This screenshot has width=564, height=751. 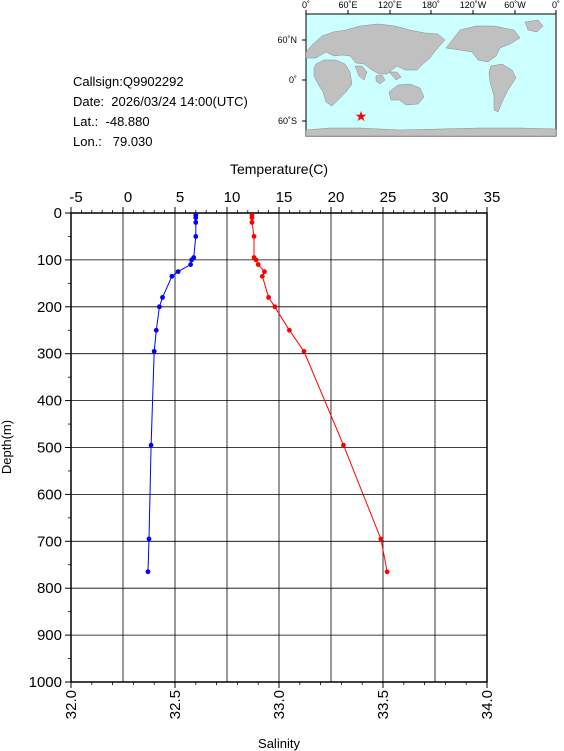 What do you see at coordinates (361, 116) in the screenshot?
I see `float-location-star-icon: ★` at bounding box center [361, 116].